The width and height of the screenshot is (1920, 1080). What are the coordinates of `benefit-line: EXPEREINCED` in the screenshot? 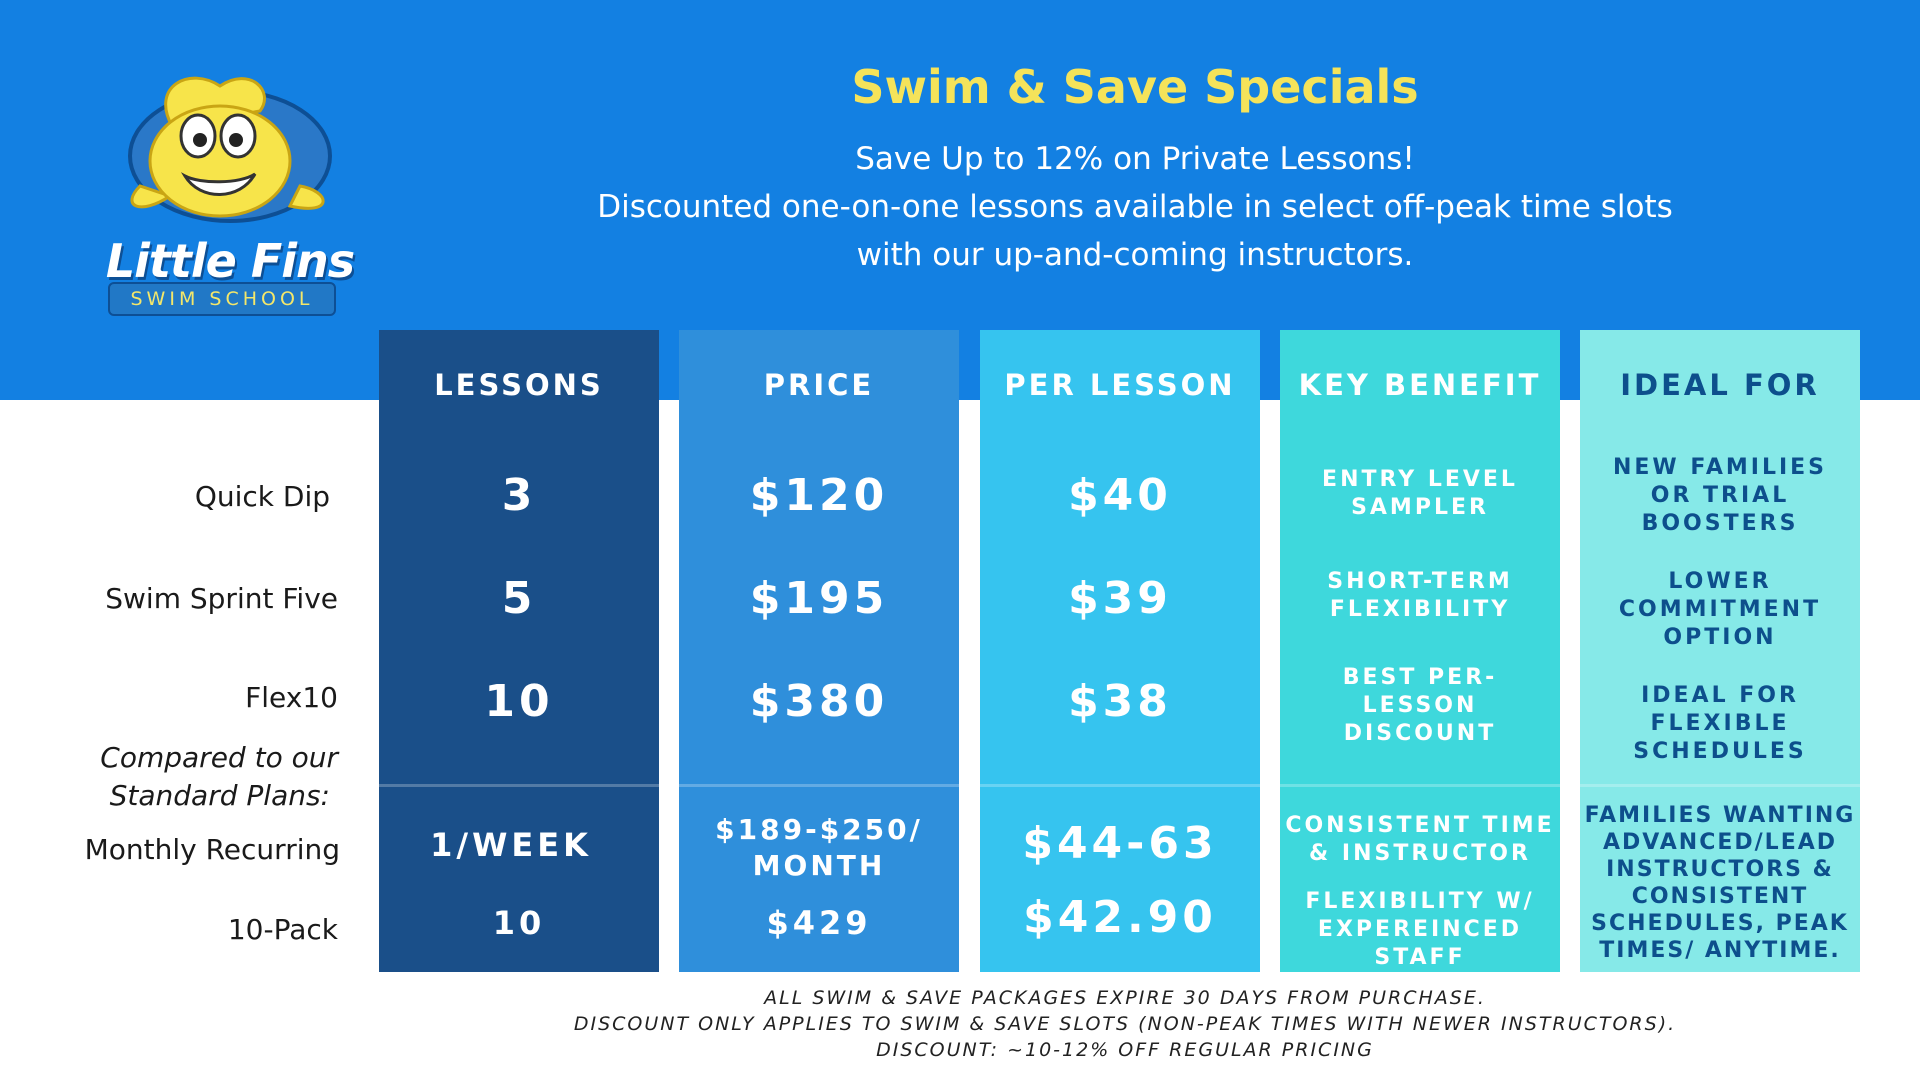 It's located at (1420, 929).